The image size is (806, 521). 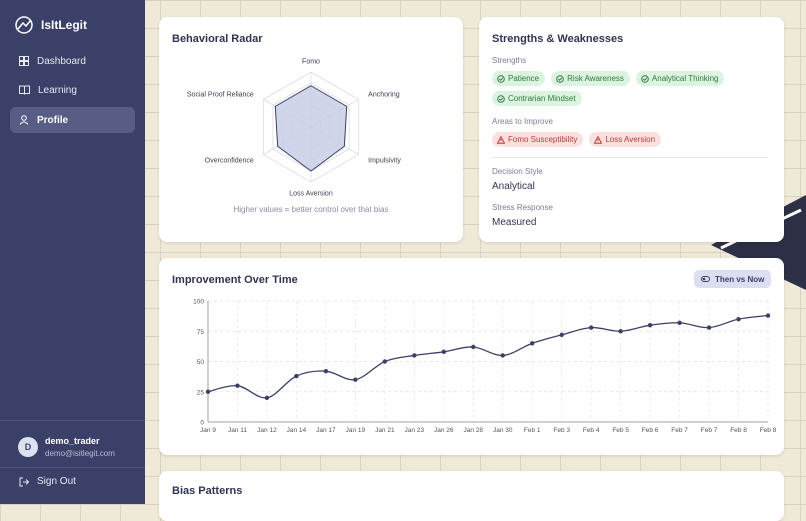 What do you see at coordinates (522, 121) in the screenshot?
I see `section-label: Areas to Improve` at bounding box center [522, 121].